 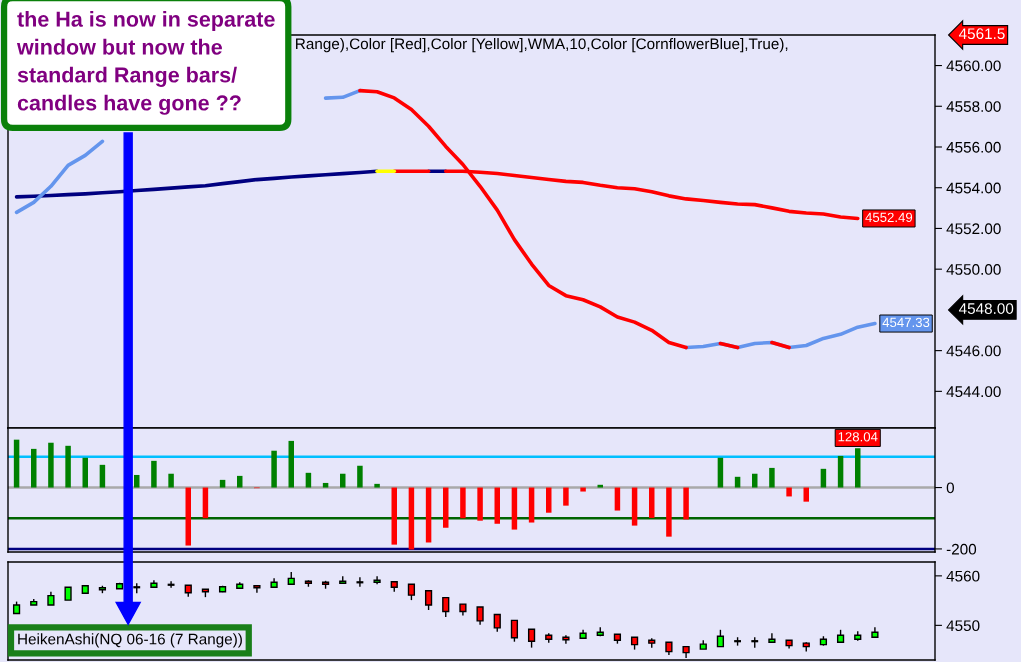 What do you see at coordinates (973, 147) in the screenshot?
I see `y-tick-label: 4556.00` at bounding box center [973, 147].